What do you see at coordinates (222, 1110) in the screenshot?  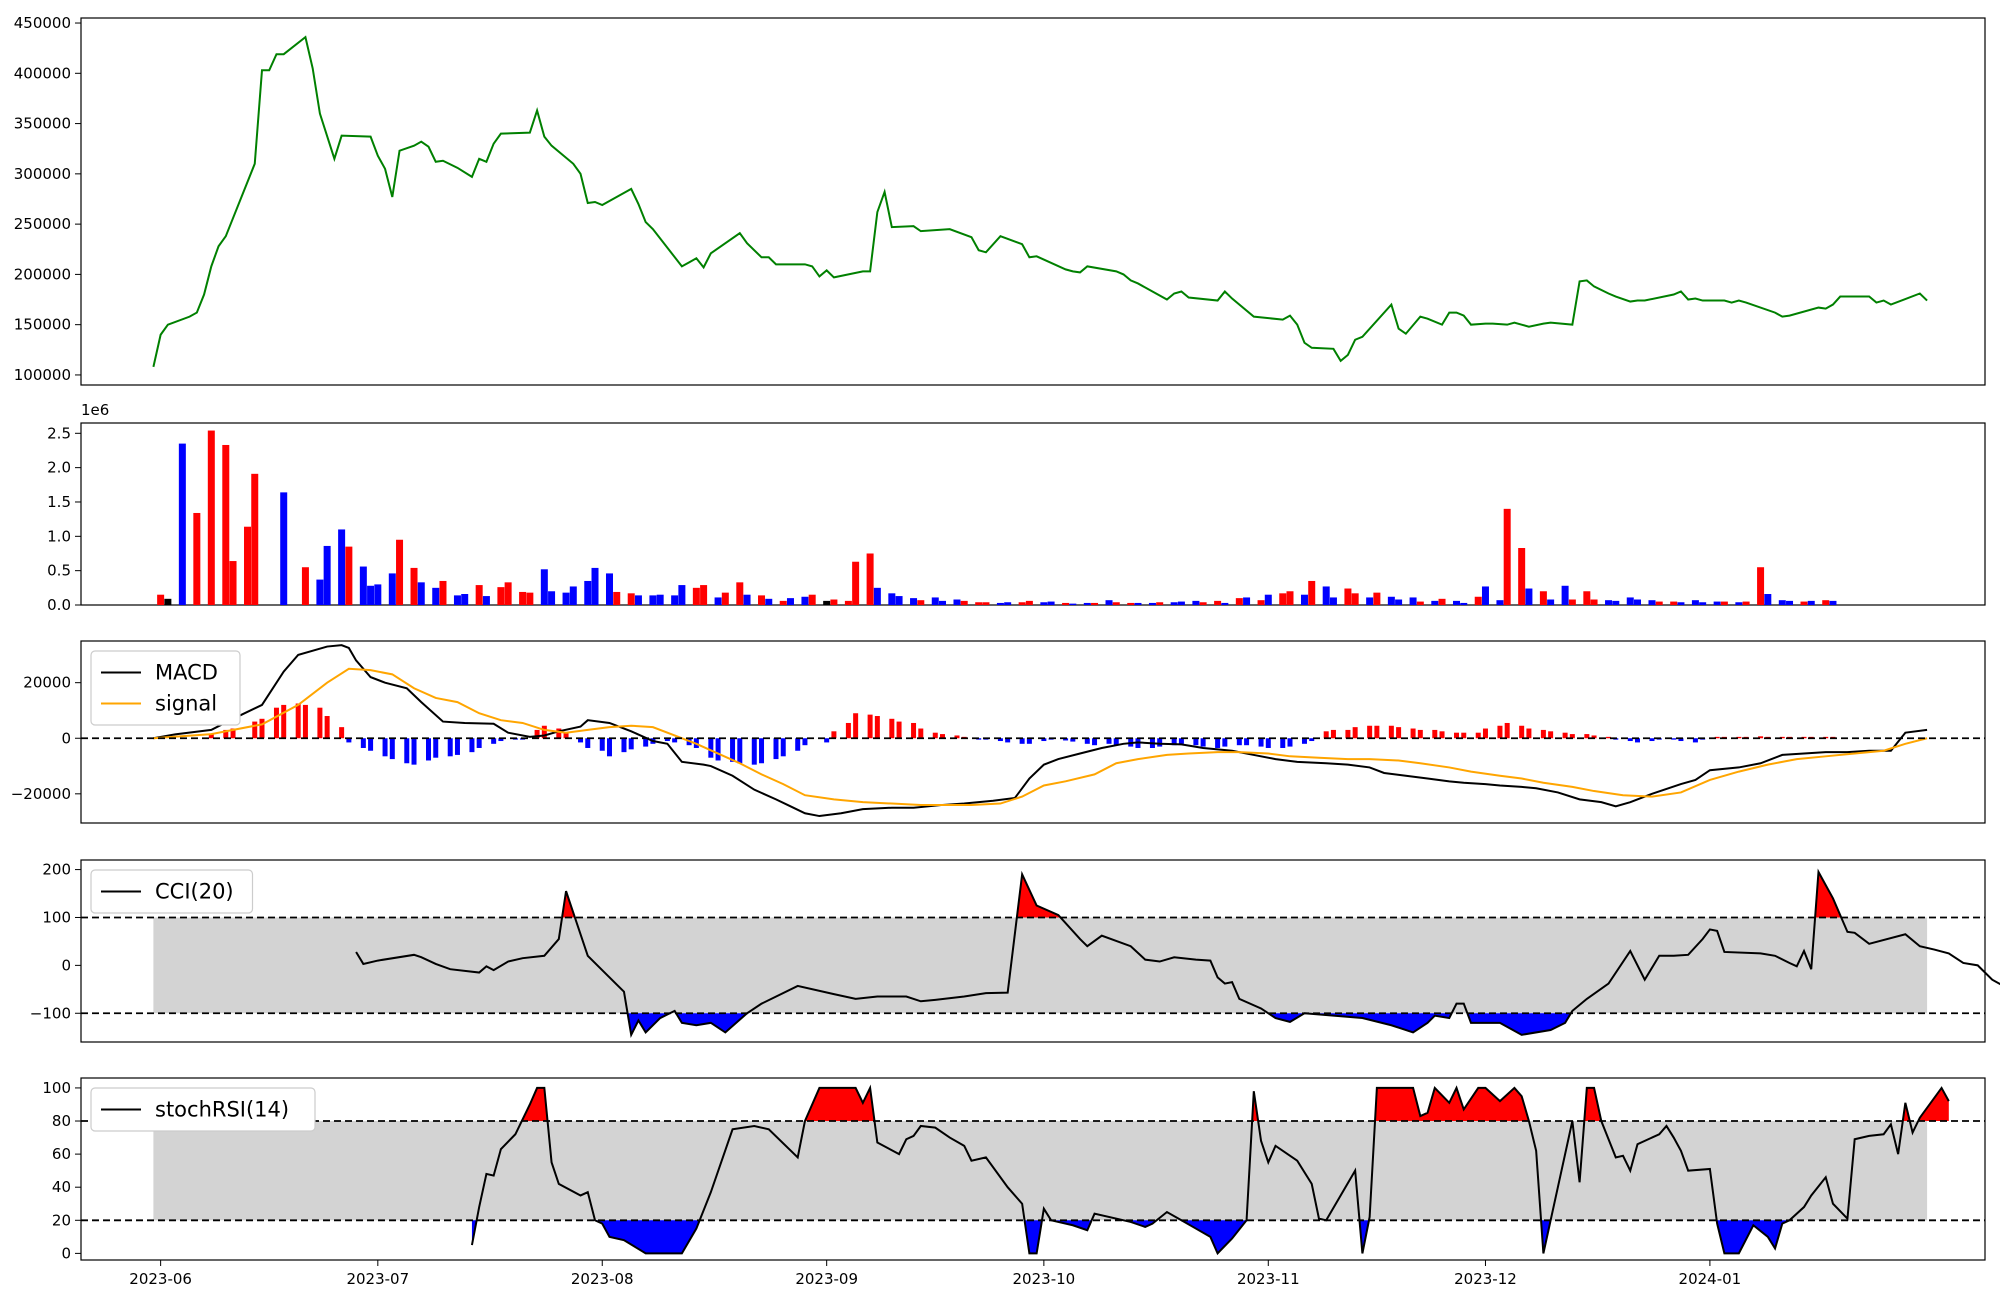 I see `stochrsi-legend-label: stochRSI(14)` at bounding box center [222, 1110].